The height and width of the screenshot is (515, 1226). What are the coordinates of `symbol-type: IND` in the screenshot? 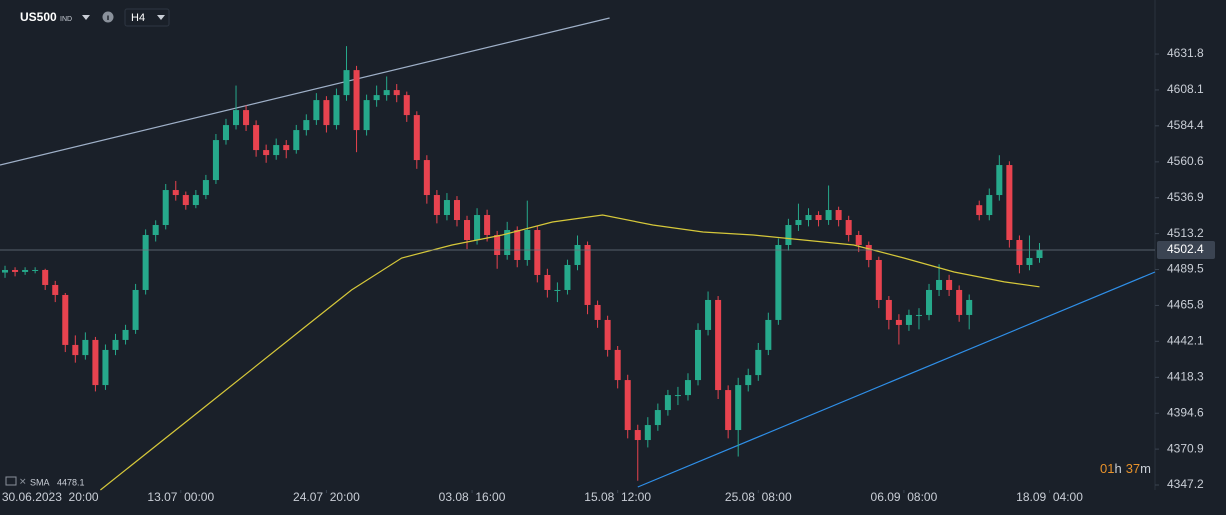 It's located at (66, 19).